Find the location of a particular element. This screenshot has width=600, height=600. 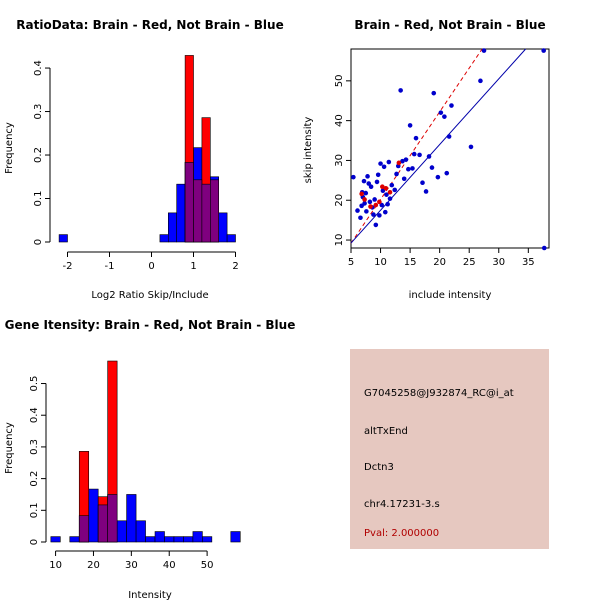

scatter-plot-box is located at coordinates (450, 148).